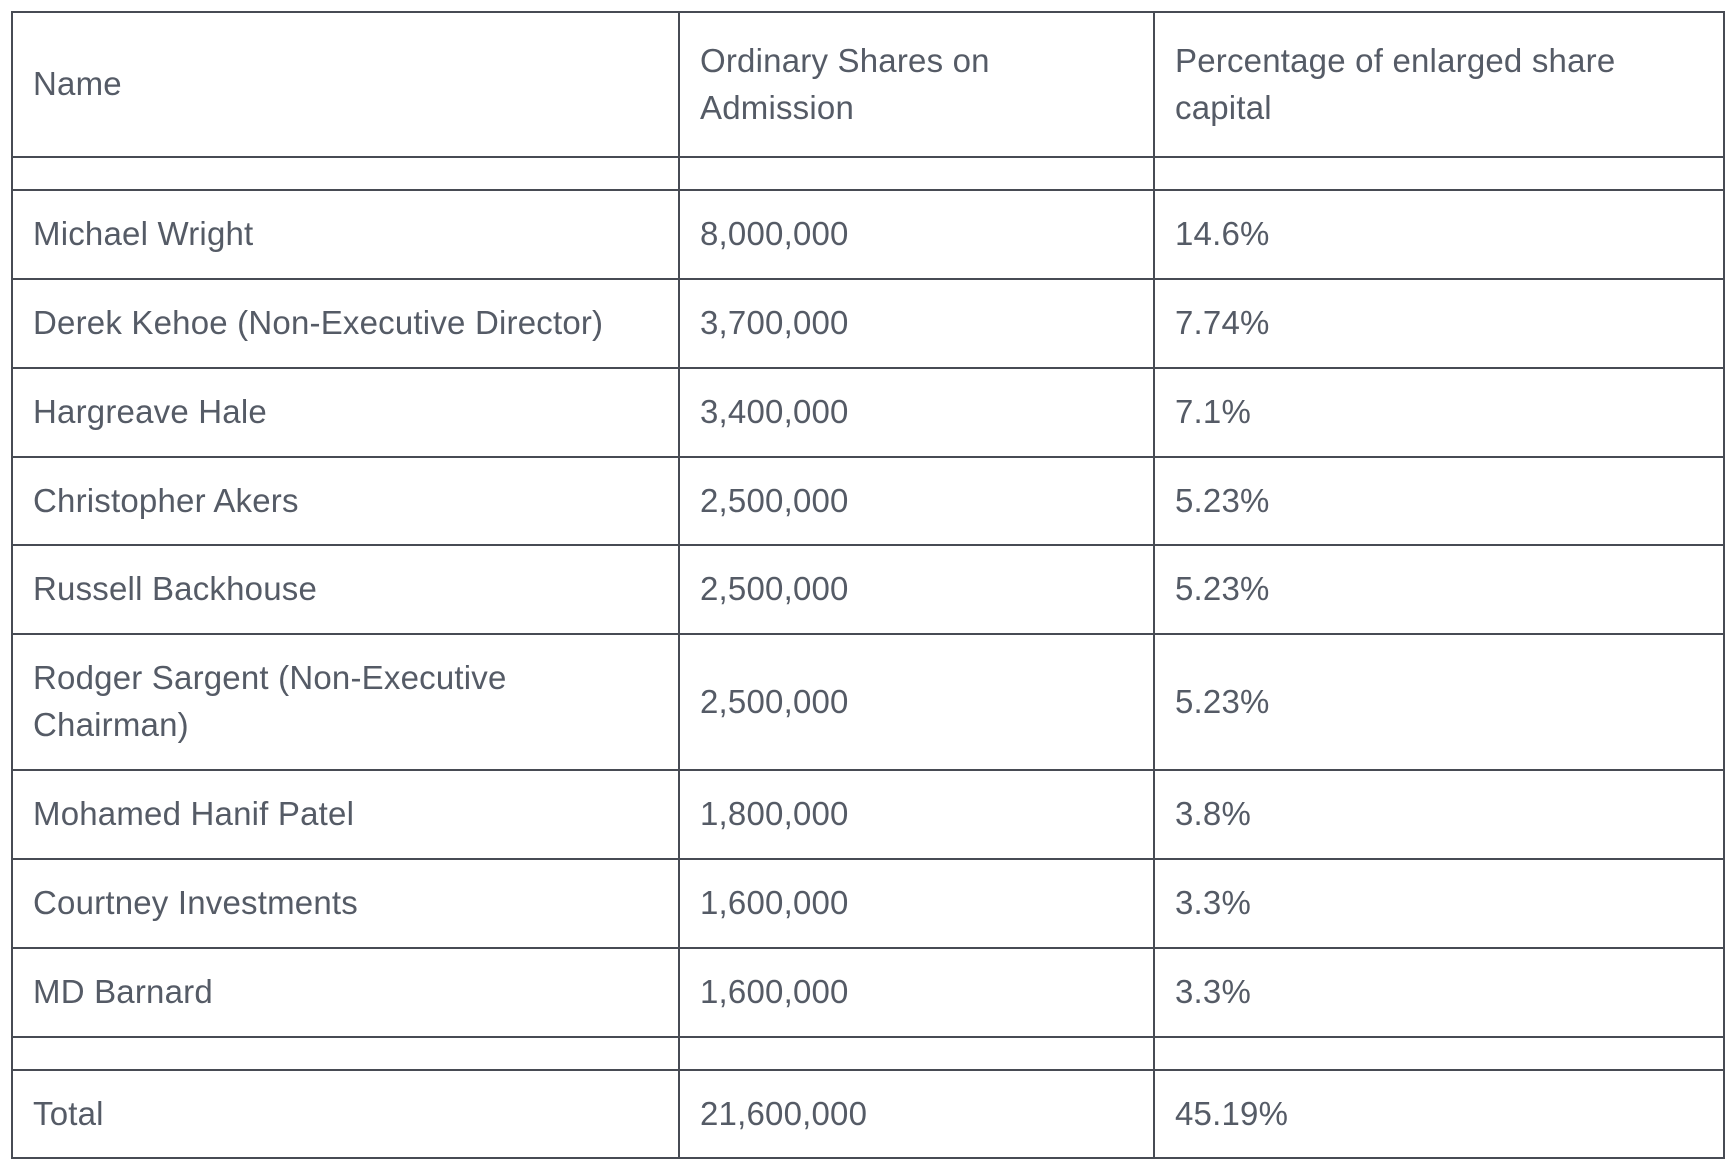 This screenshot has width=1734, height=1170. I want to click on table-row: Russell Backhouse 2,500,000 5.23%, so click(868, 590).